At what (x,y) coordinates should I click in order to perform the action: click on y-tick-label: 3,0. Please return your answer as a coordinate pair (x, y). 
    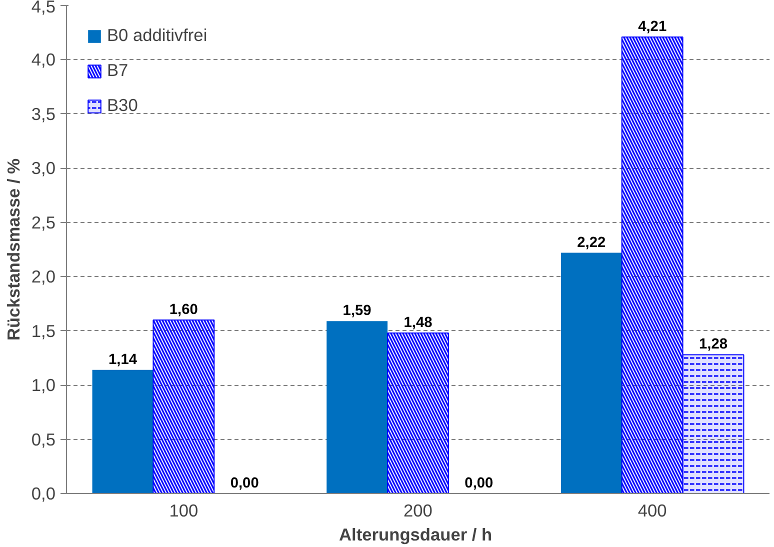
    Looking at the image, I should click on (43, 168).